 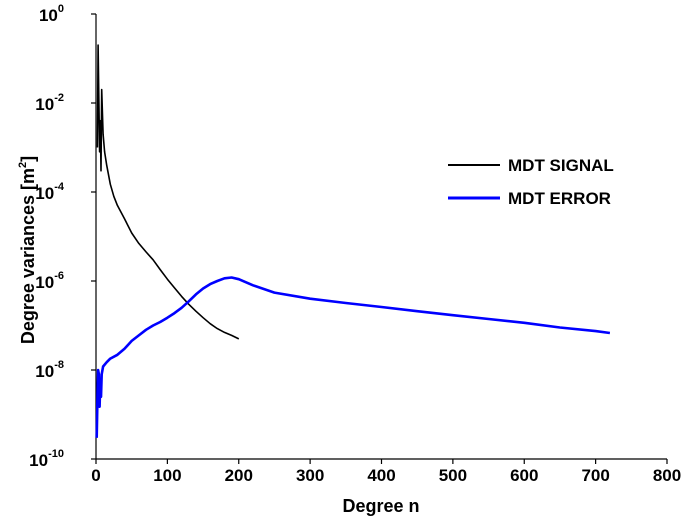 What do you see at coordinates (381, 475) in the screenshot?
I see `x-tick-label: 400` at bounding box center [381, 475].